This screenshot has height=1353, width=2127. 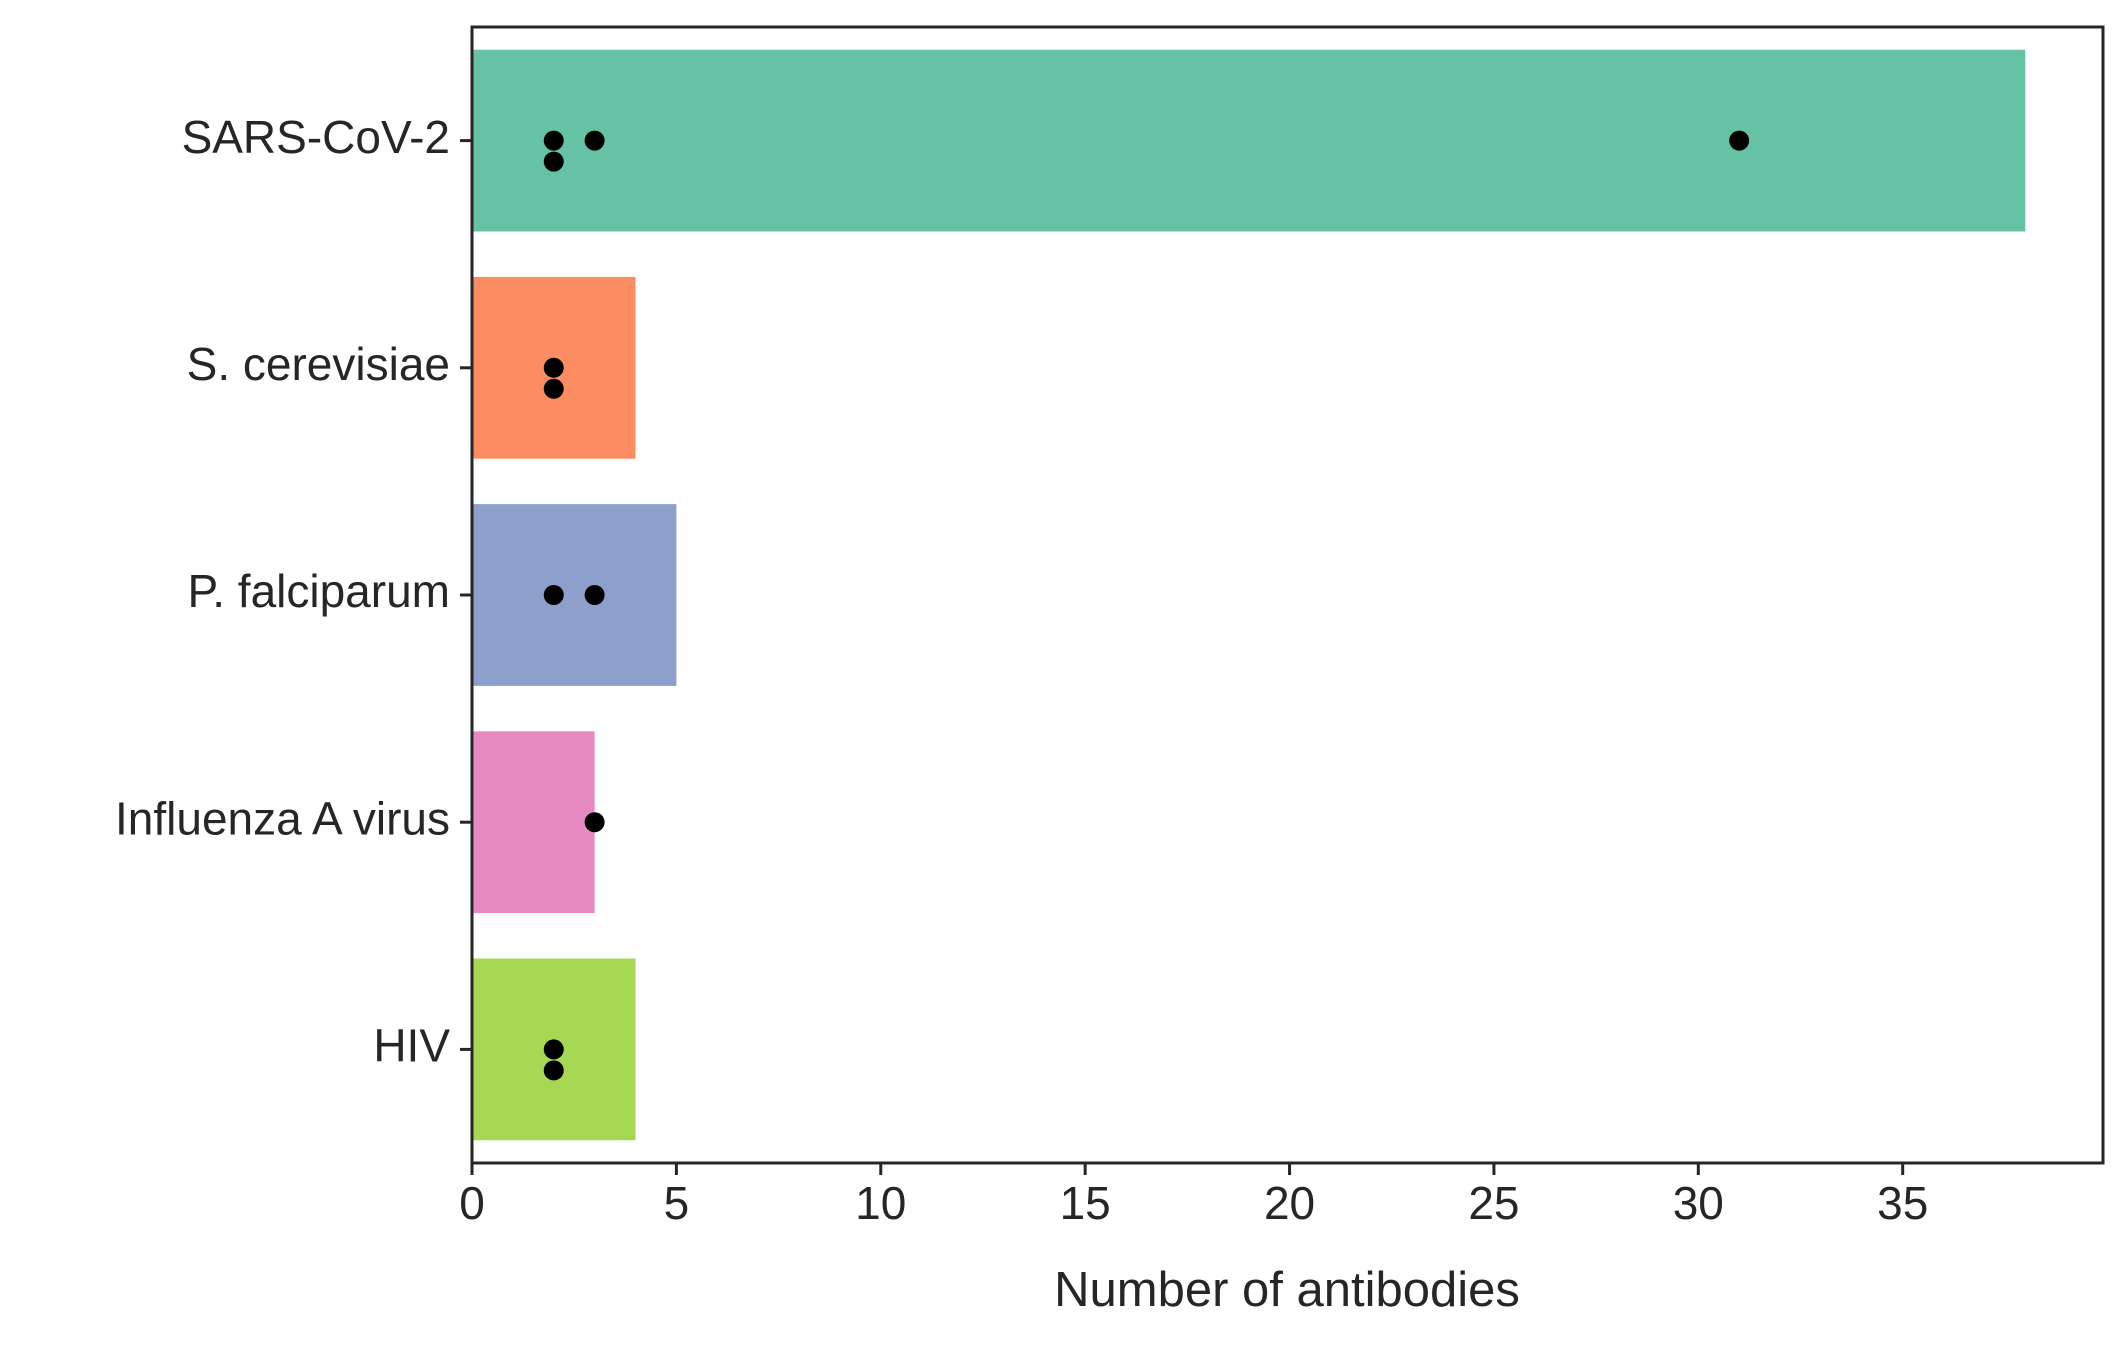 What do you see at coordinates (1902, 1203) in the screenshot?
I see `x-tick-label: 35` at bounding box center [1902, 1203].